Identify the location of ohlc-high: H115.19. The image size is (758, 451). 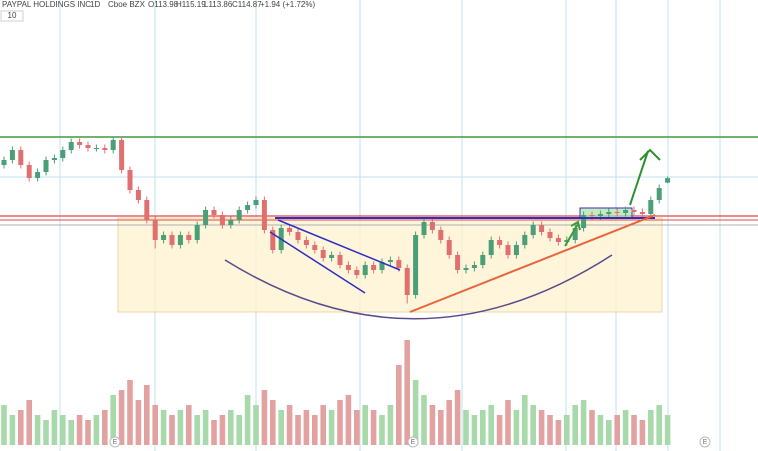
(191, 4).